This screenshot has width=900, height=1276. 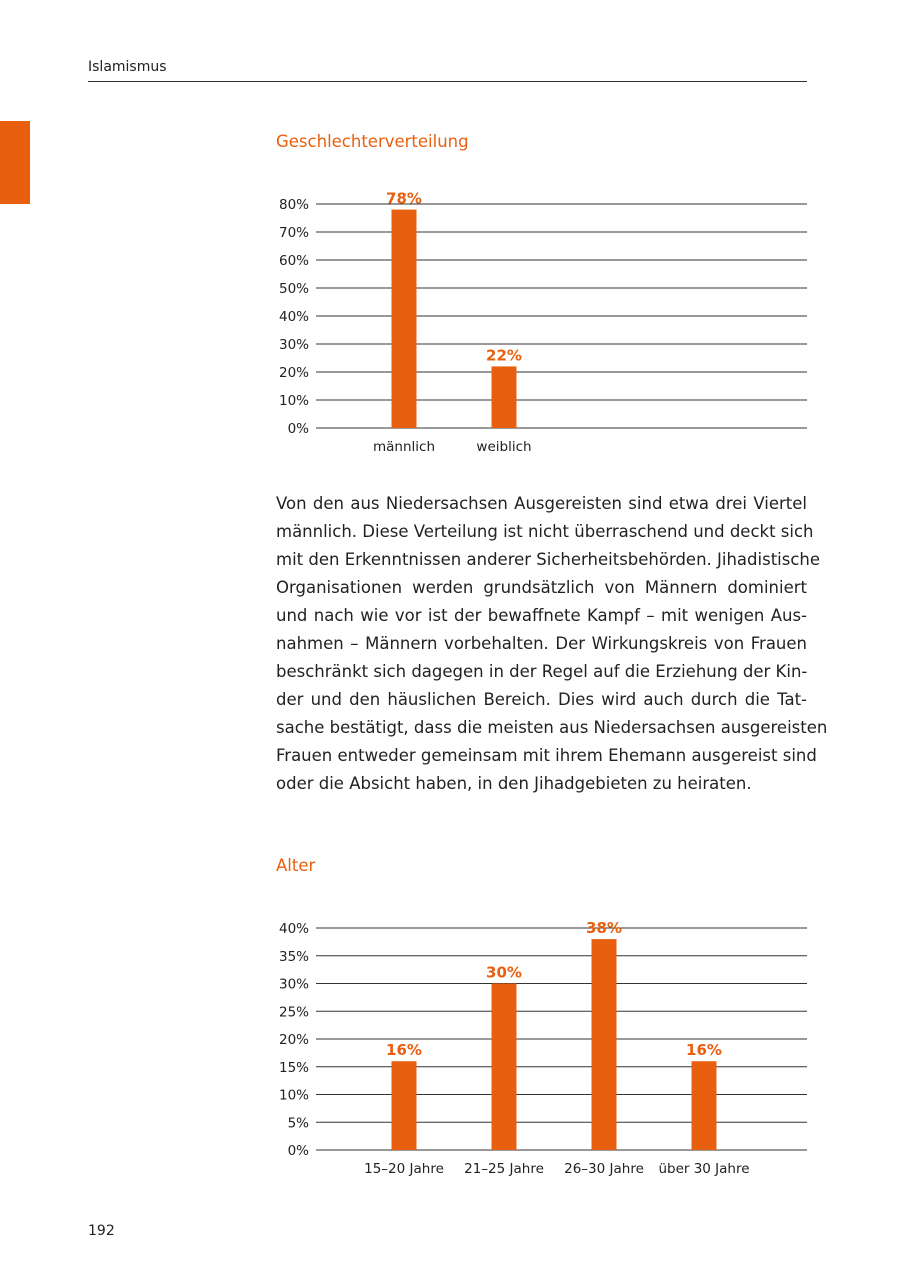 I want to click on page-number: 192, so click(x=101, y=1231).